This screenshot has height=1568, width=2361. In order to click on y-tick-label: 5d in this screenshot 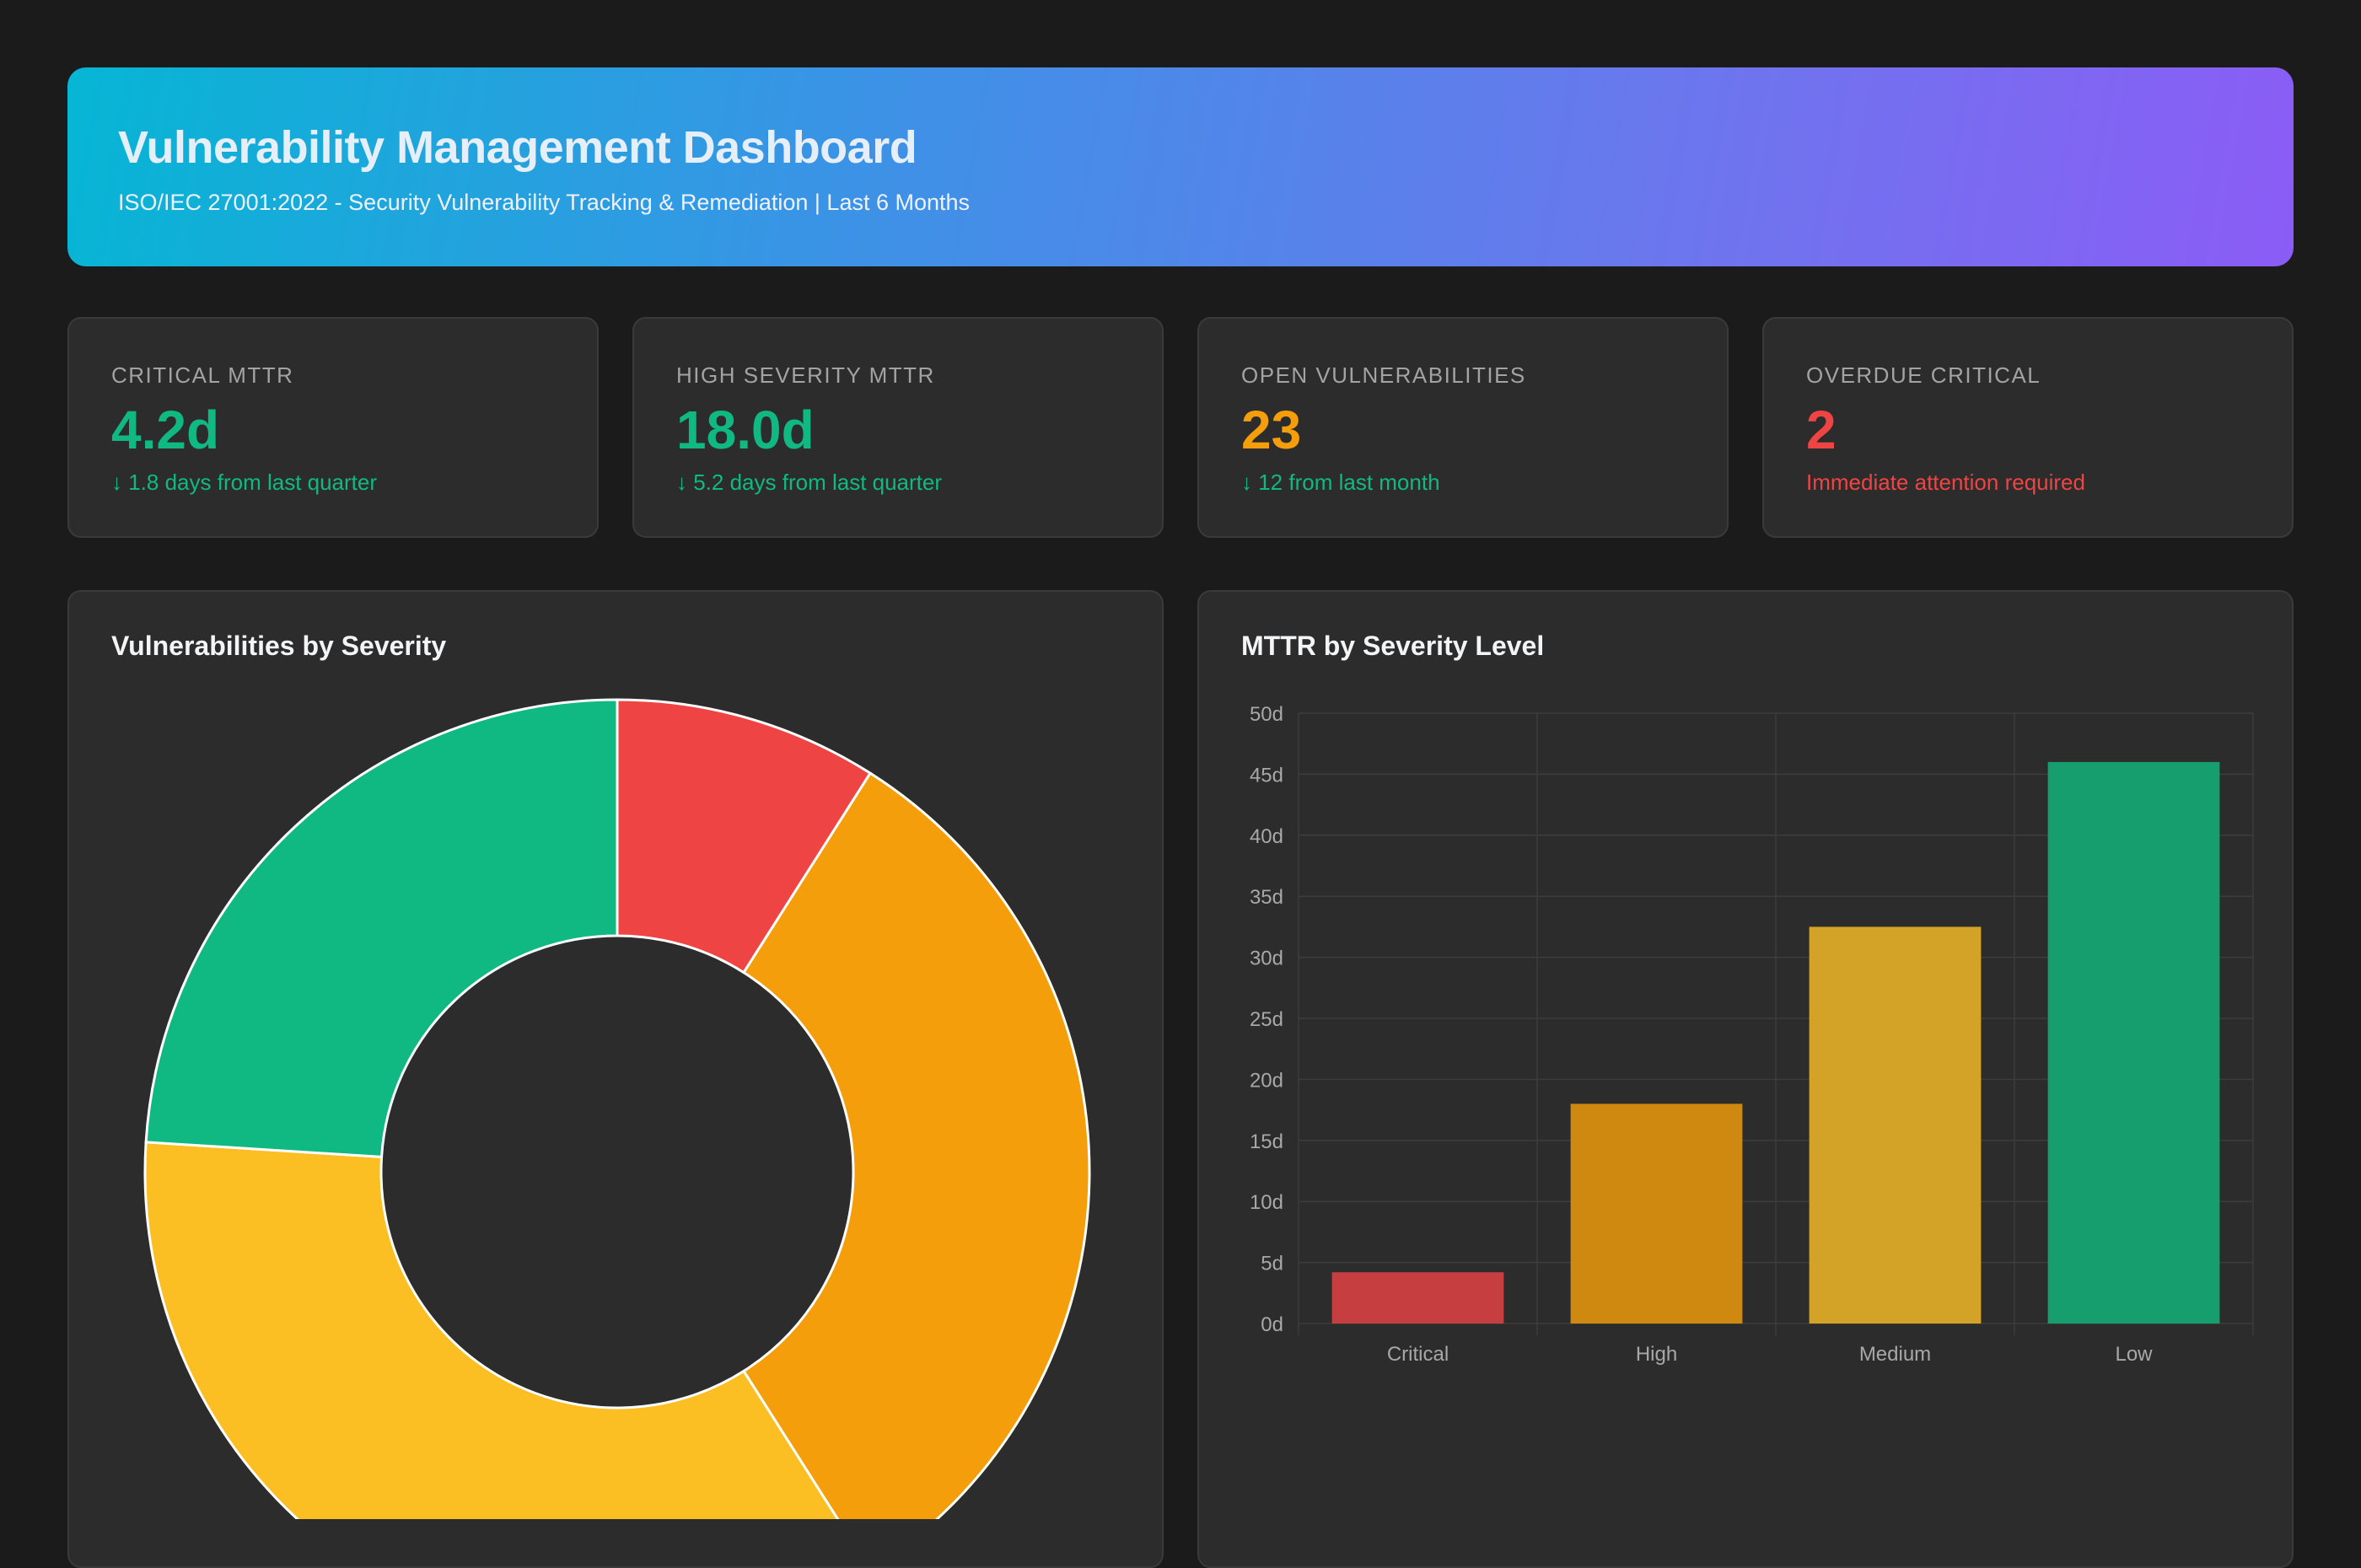, I will do `click(1272, 1264)`.